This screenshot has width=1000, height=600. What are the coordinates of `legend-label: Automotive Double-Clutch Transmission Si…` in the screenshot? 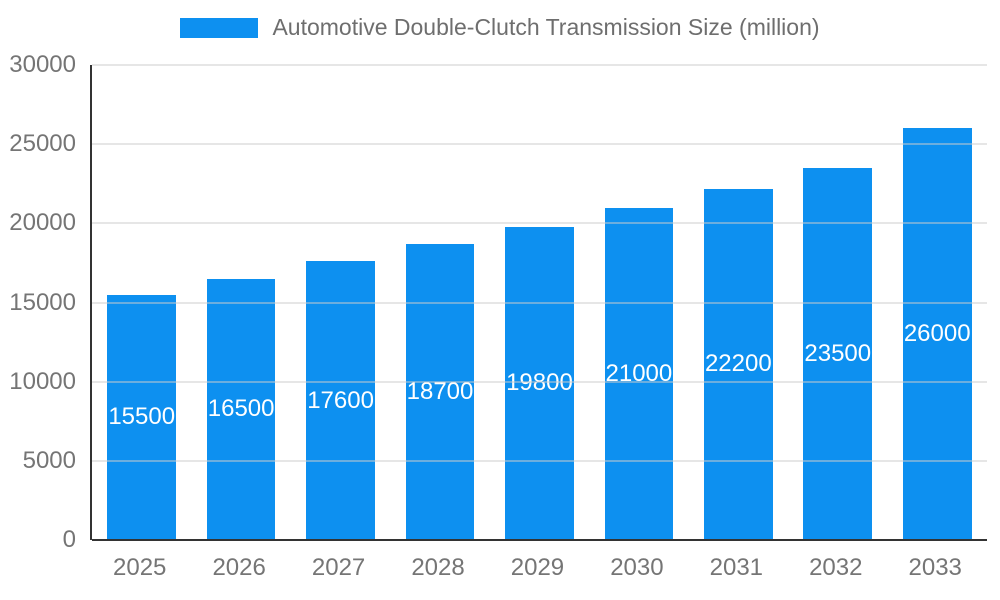 It's located at (546, 27).